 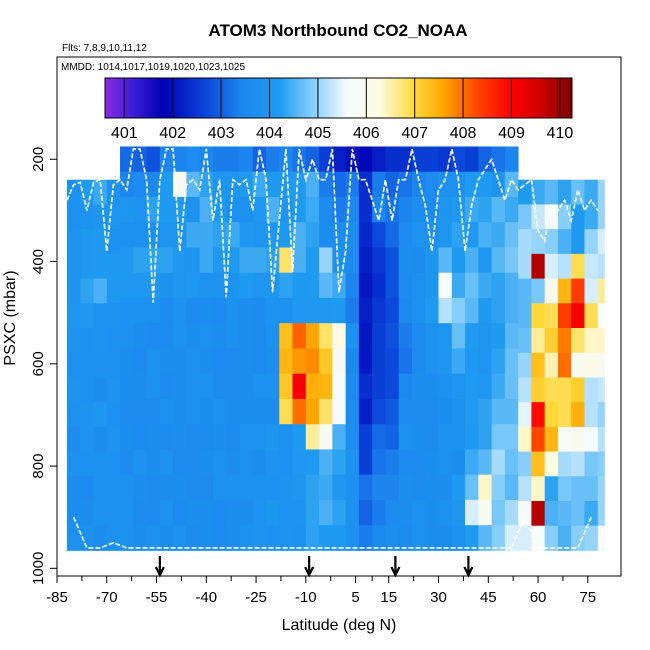 What do you see at coordinates (395, 572) in the screenshot?
I see `arrow-head` at bounding box center [395, 572].